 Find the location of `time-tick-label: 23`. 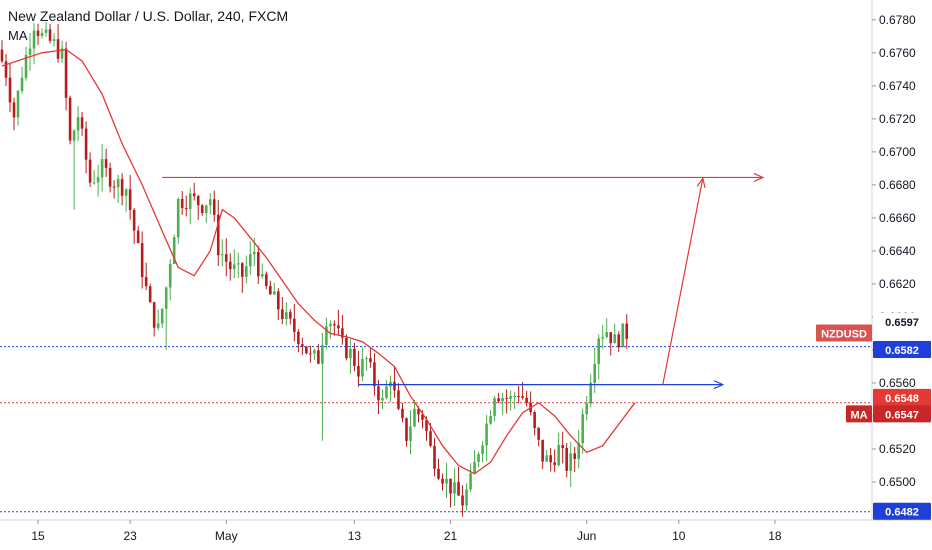

time-tick-label: 23 is located at coordinates (130, 536).